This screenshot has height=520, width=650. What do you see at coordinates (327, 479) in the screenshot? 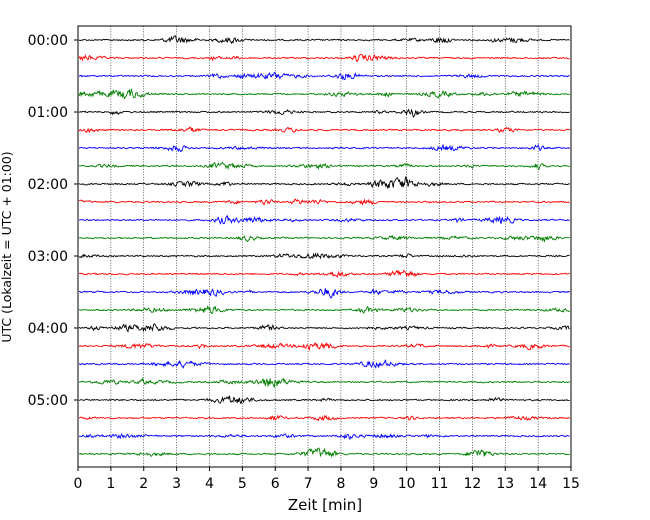
I see `x-axis-ticks: 0 1 2 3 4 5 6 7 8 9 10 11 12 13 14 15` at bounding box center [327, 479].